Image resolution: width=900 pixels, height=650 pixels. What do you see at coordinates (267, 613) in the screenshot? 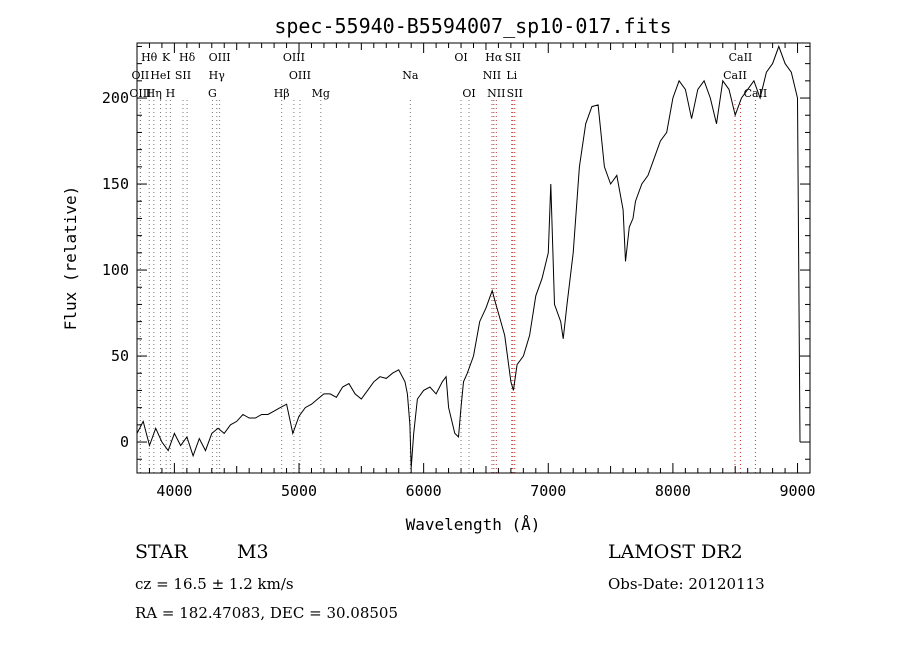
I see `coordinates: RA = 182.47083, DEC = 30.08505` at bounding box center [267, 613].